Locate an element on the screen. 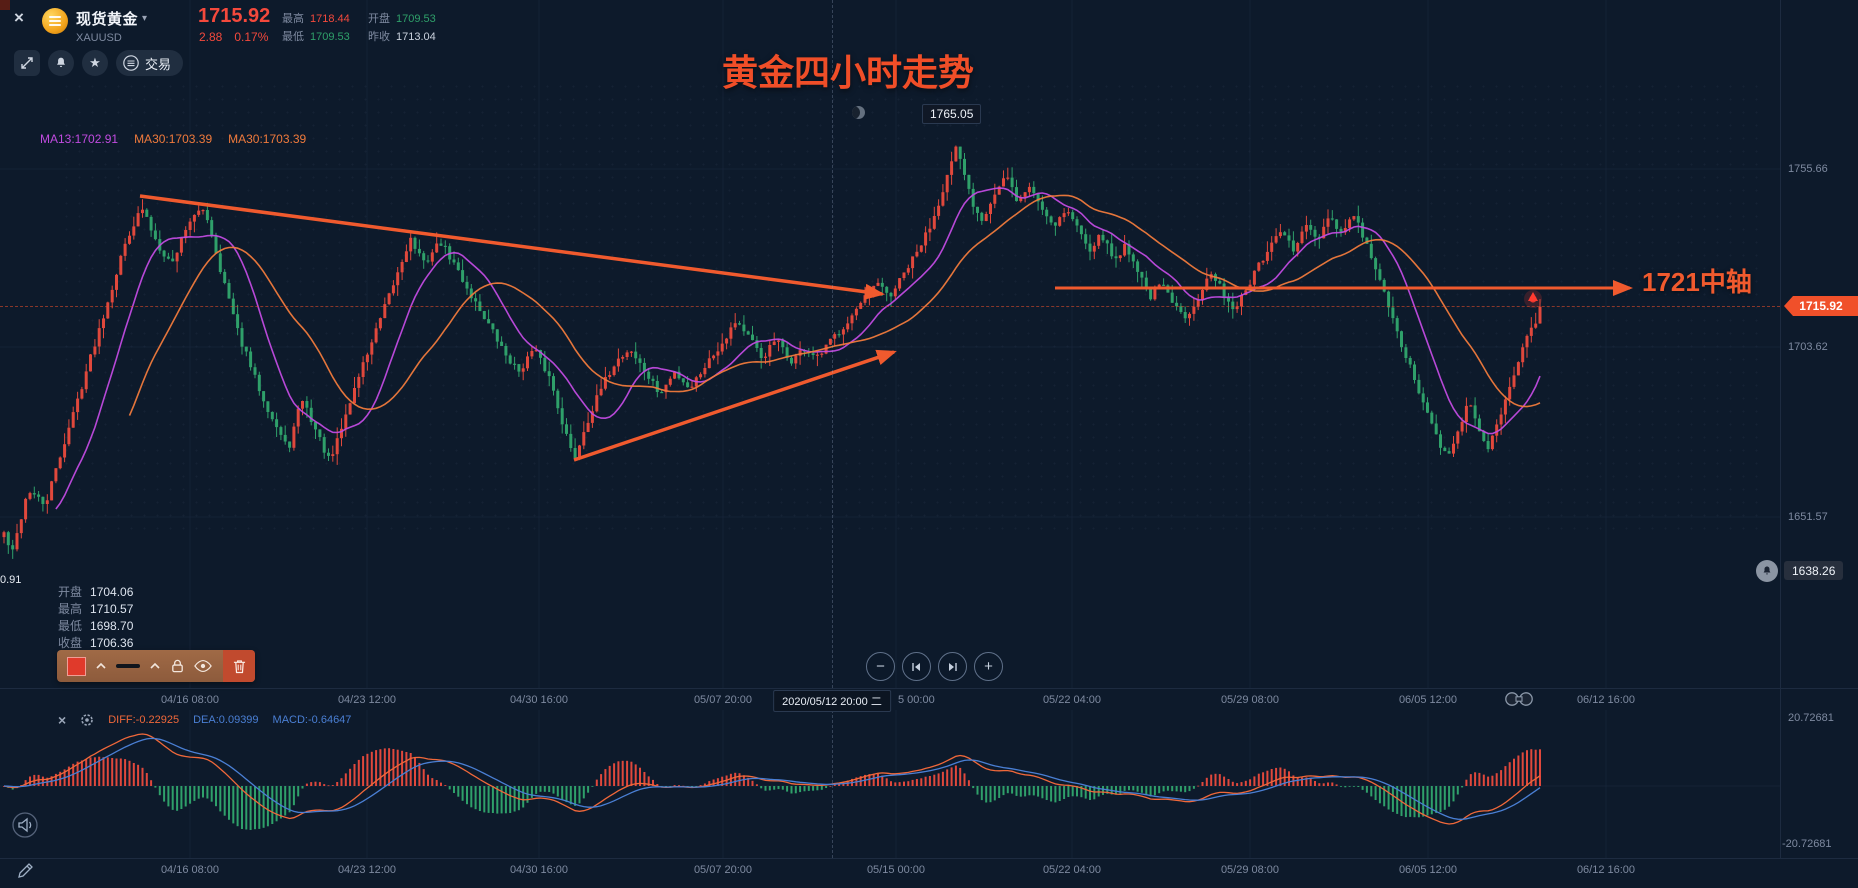 The image size is (1858, 888). last-price-line is located at coordinates (890, 306).